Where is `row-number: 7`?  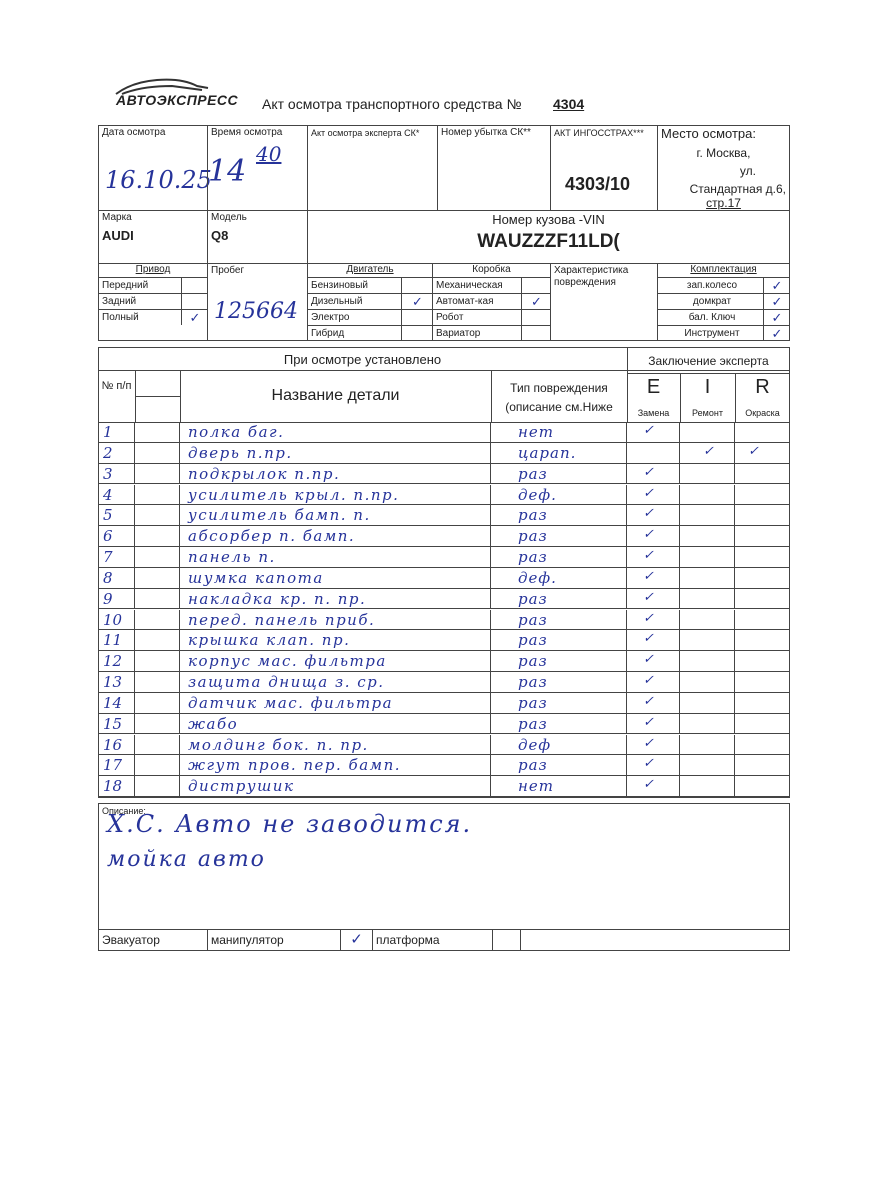
row-number: 7 is located at coordinates (108, 557).